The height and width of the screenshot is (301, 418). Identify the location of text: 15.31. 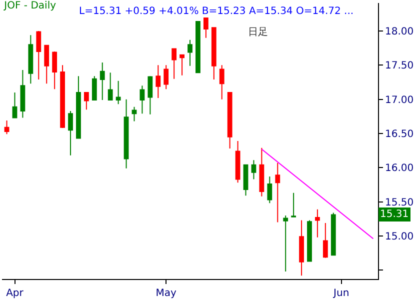
(394, 214).